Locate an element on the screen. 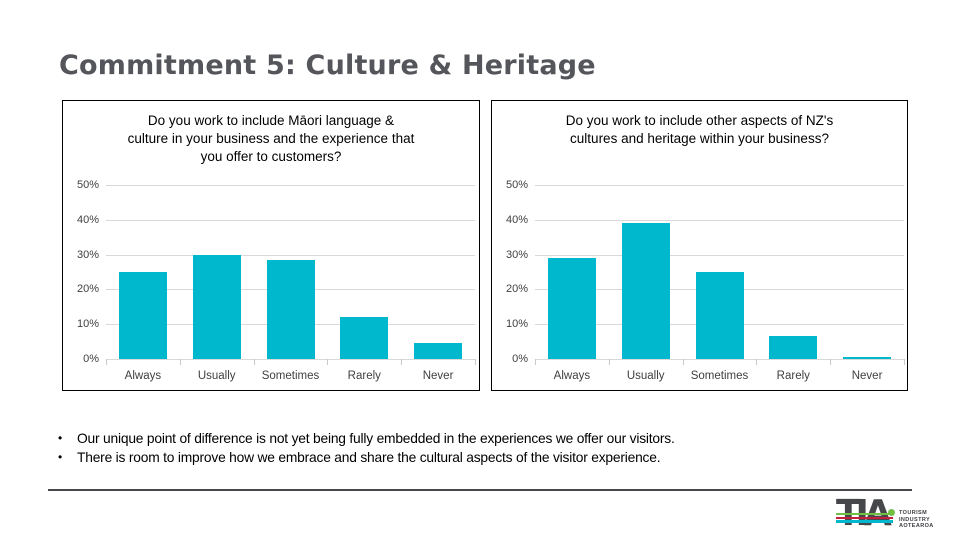 The image size is (960, 540). tia-logo-text-line: TOURISM is located at coordinates (913, 513).